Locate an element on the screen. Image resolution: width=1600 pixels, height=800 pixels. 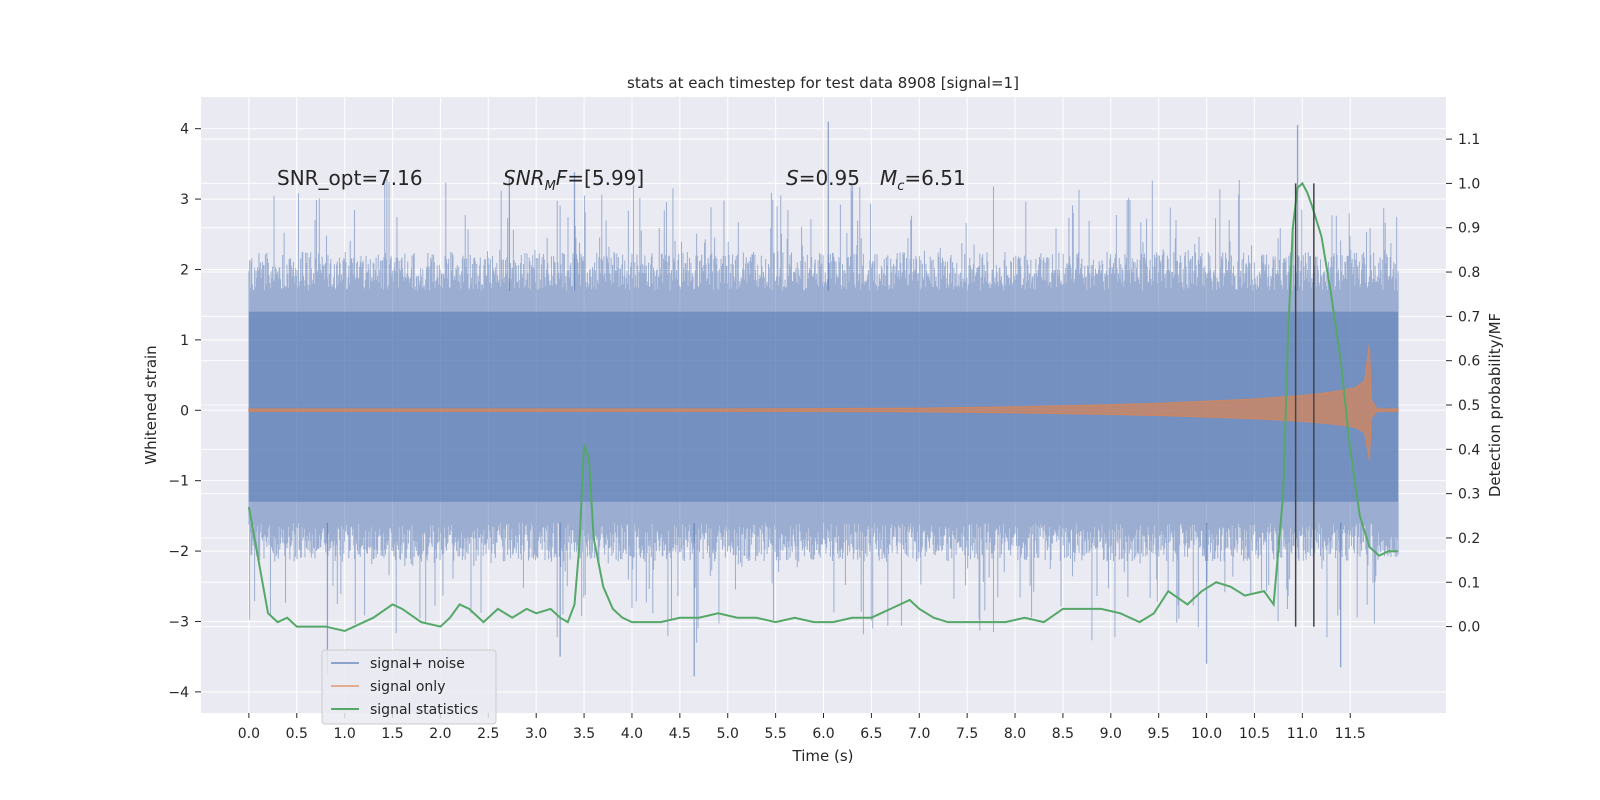
snr-mf-symbol: SNR is located at coordinates (524, 178).